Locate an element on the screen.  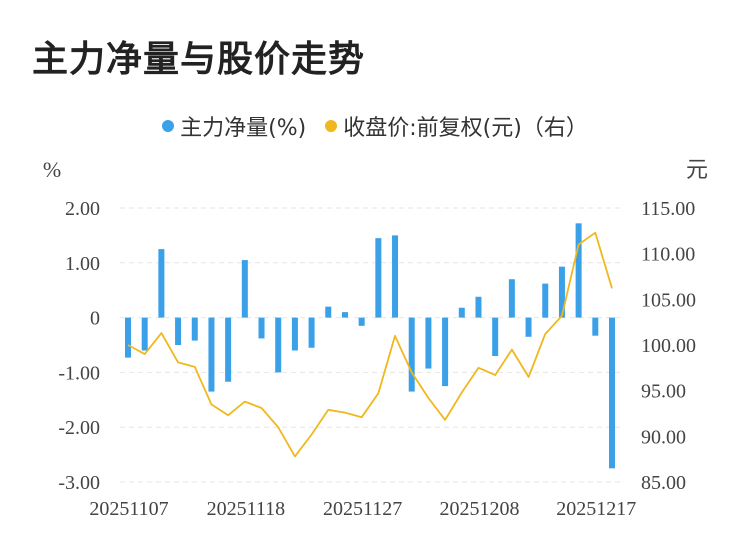
legend: 主力净量(%) 收盘价:前复权(元)（右） is located at coordinates (375, 126).